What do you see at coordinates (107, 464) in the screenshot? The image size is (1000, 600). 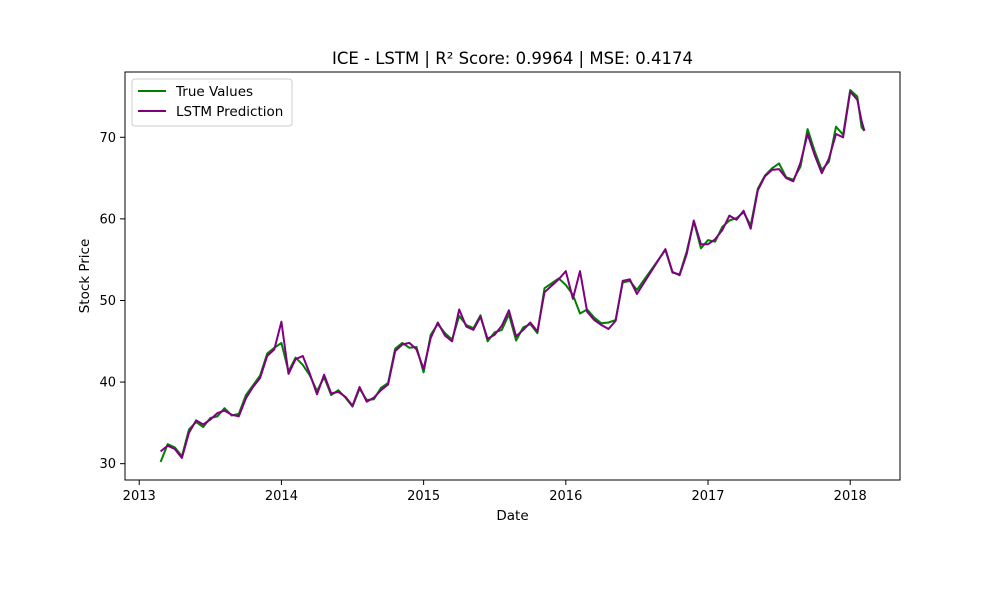 I see `y-tick-label: 30` at bounding box center [107, 464].